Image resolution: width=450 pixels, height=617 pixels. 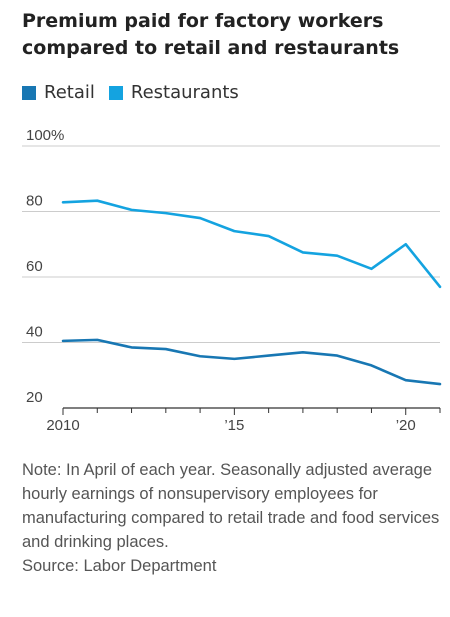 What do you see at coordinates (34, 266) in the screenshot?
I see `y-tick-label: 60` at bounding box center [34, 266].